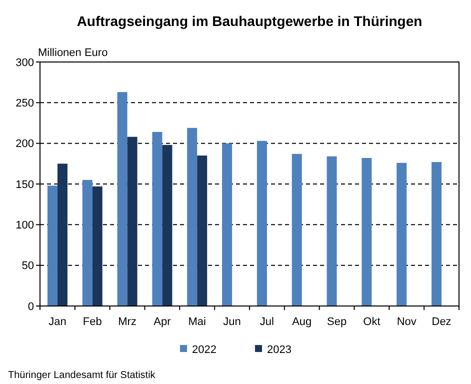 This screenshot has height=384, width=471. Describe the element at coordinates (279, 350) in the screenshot. I see `legend-label: 2023` at that location.